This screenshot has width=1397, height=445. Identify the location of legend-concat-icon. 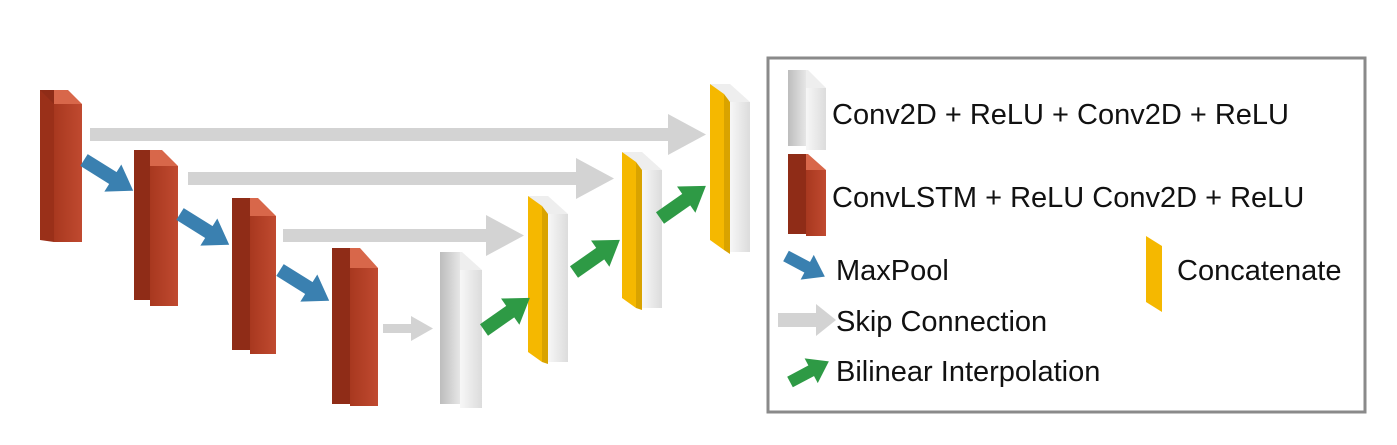
(1154, 274).